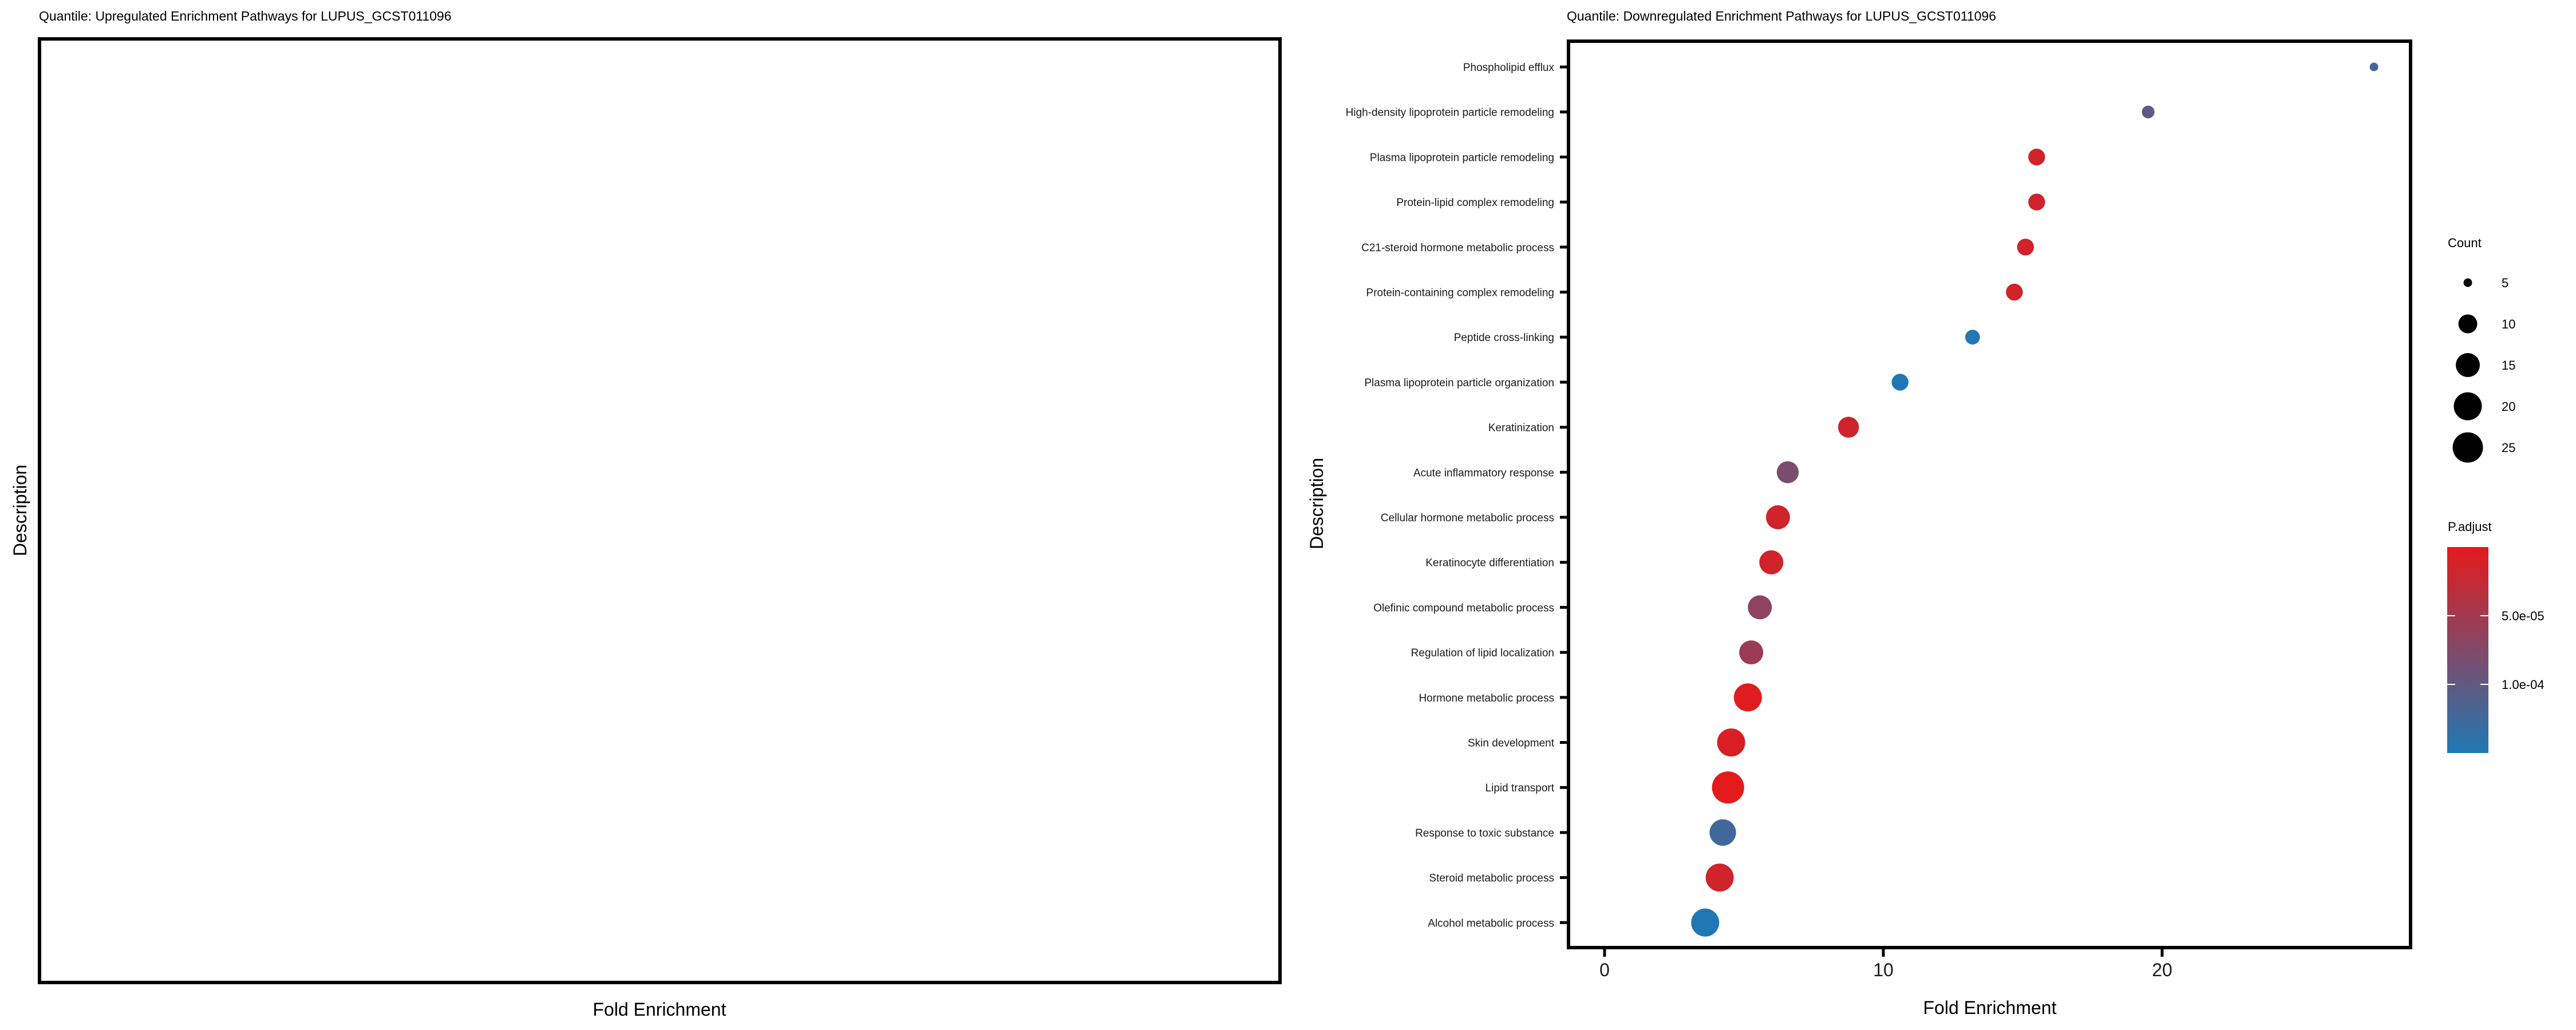 The width and height of the screenshot is (2576, 1030). What do you see at coordinates (2505, 283) in the screenshot?
I see `count-legend-label: 5` at bounding box center [2505, 283].